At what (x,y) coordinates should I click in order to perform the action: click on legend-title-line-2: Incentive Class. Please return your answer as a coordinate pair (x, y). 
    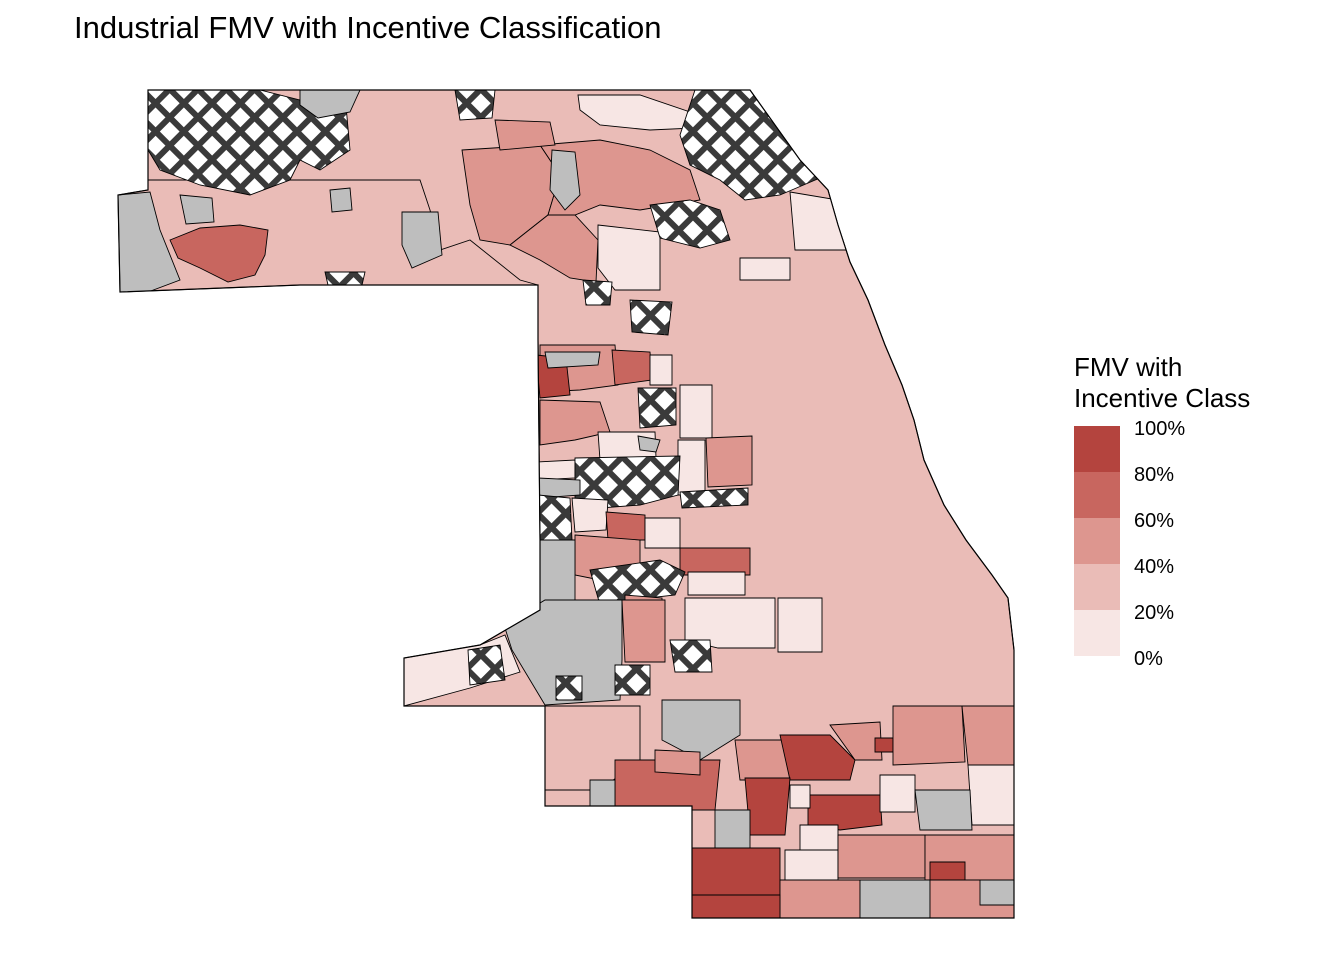
    Looking at the image, I should click on (1162, 398).